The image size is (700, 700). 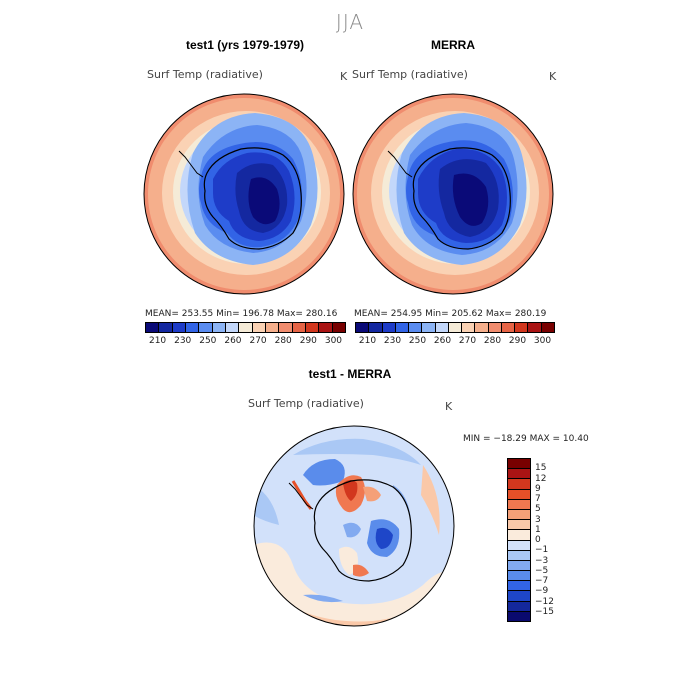 What do you see at coordinates (541, 478) in the screenshot?
I see `colorbar-tick-label: 12` at bounding box center [541, 478].